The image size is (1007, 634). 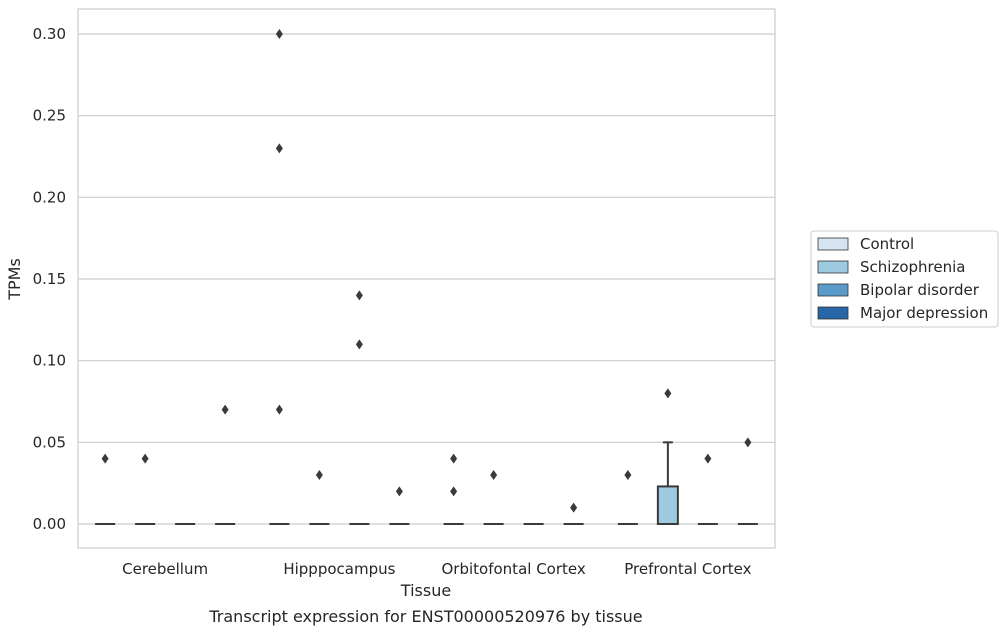 I want to click on y-axis-ticks: 0.00 0.05 0.10 0.15 0.20 0.25 0.30, so click(x=49, y=279).